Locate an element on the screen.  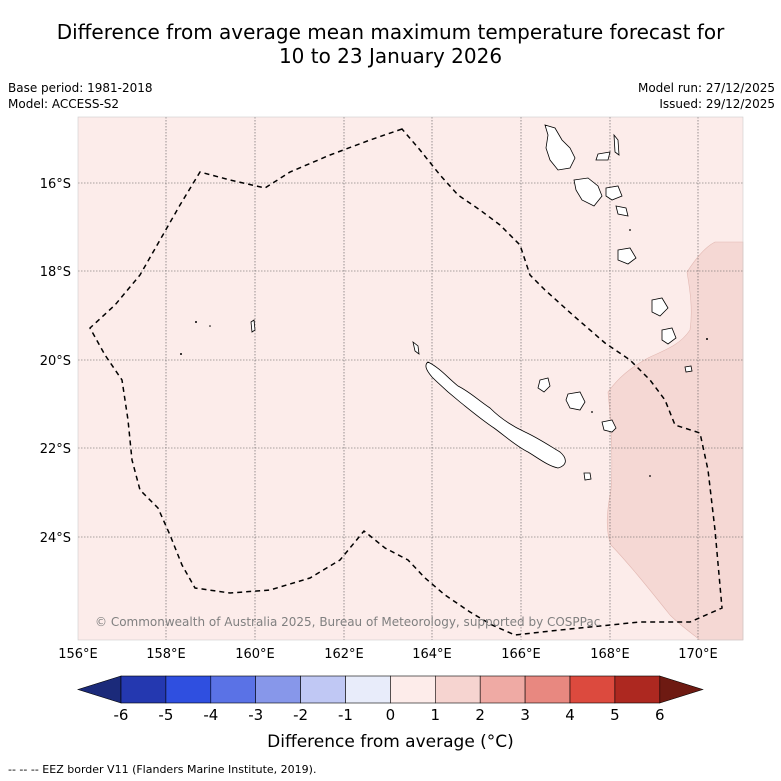
ambrym-island is located at coordinates (614, 193).